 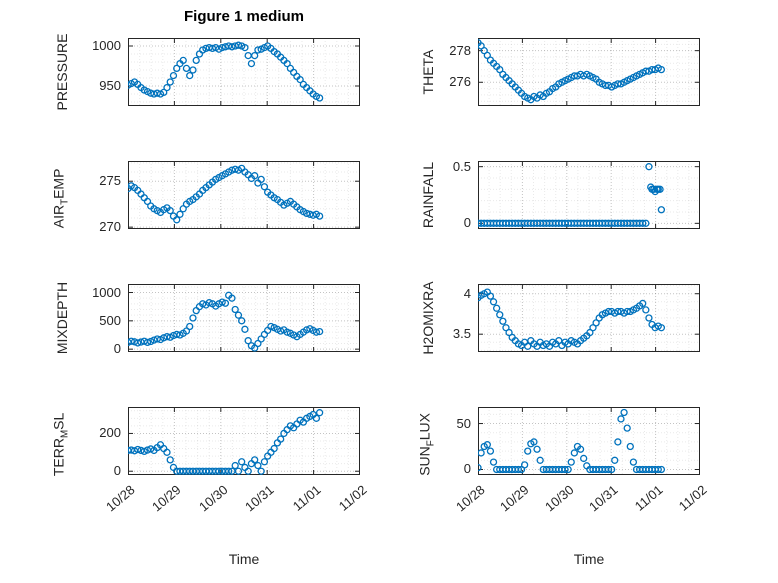 I want to click on ytick-label-rainfall: 0.5, so click(x=461, y=166).